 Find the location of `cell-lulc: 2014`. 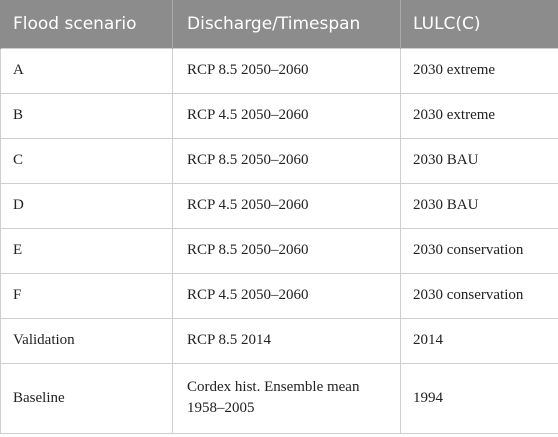

cell-lulc: 2014 is located at coordinates (479, 340).